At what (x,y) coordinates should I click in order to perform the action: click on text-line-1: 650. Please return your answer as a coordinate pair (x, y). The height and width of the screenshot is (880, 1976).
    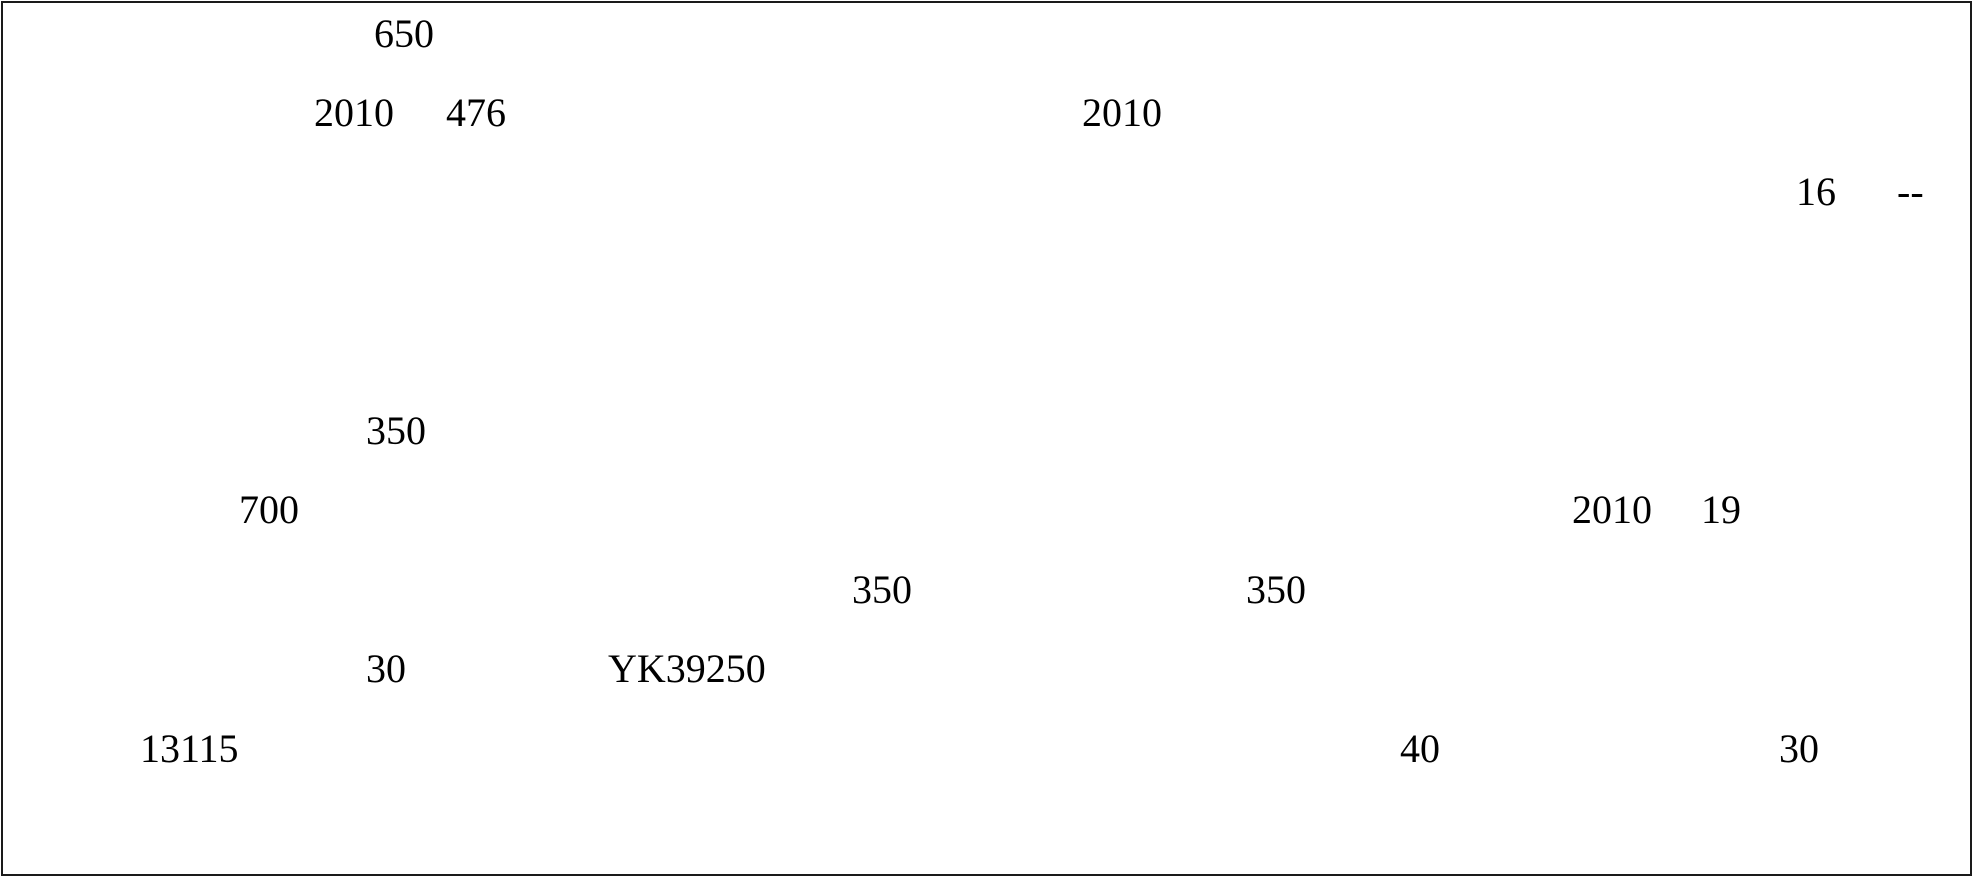
    Looking at the image, I should click on (986, 34).